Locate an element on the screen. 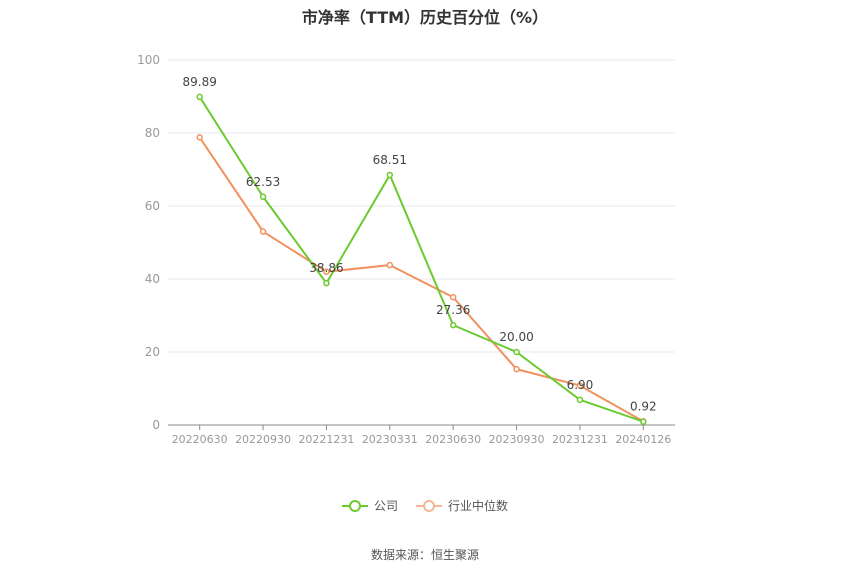  x-tick-label: 20221231 is located at coordinates (326, 439).